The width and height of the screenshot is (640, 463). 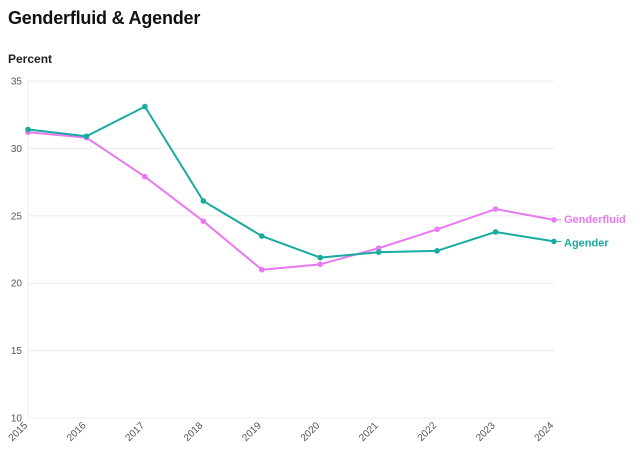 What do you see at coordinates (282, 432) in the screenshot?
I see `x-axis-ticks: 2015 2016 2017 2018 2019 2020 2021 2022 2023 2024` at bounding box center [282, 432].